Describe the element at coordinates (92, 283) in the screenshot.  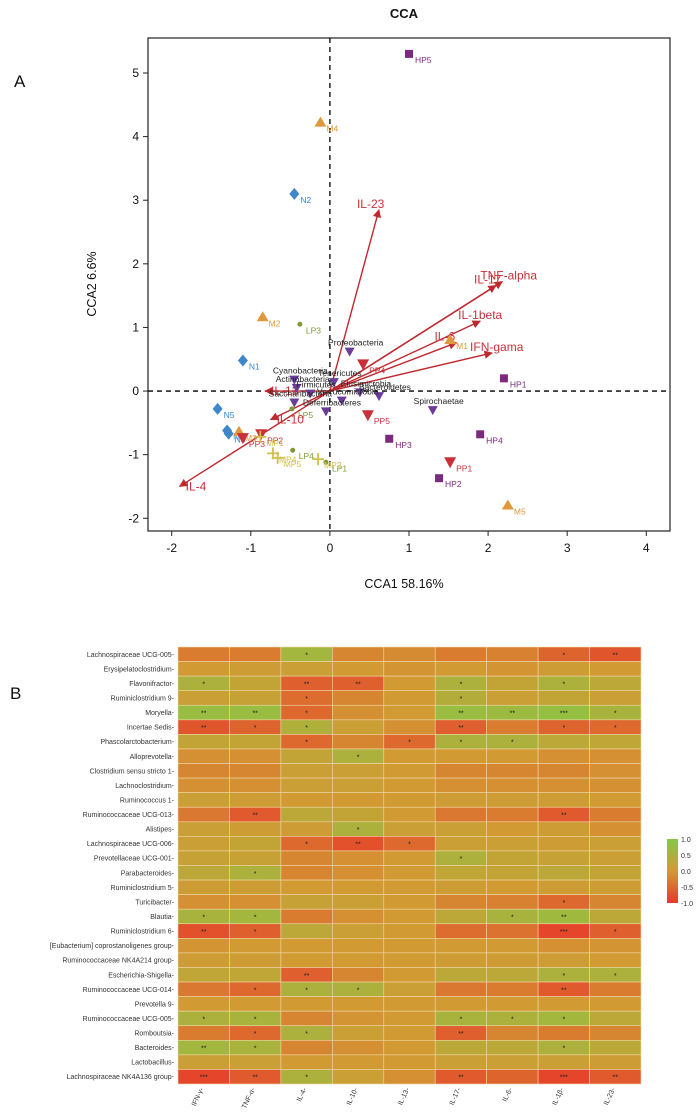
I see `y-axis-label: CCA2 6.6%` at that location.